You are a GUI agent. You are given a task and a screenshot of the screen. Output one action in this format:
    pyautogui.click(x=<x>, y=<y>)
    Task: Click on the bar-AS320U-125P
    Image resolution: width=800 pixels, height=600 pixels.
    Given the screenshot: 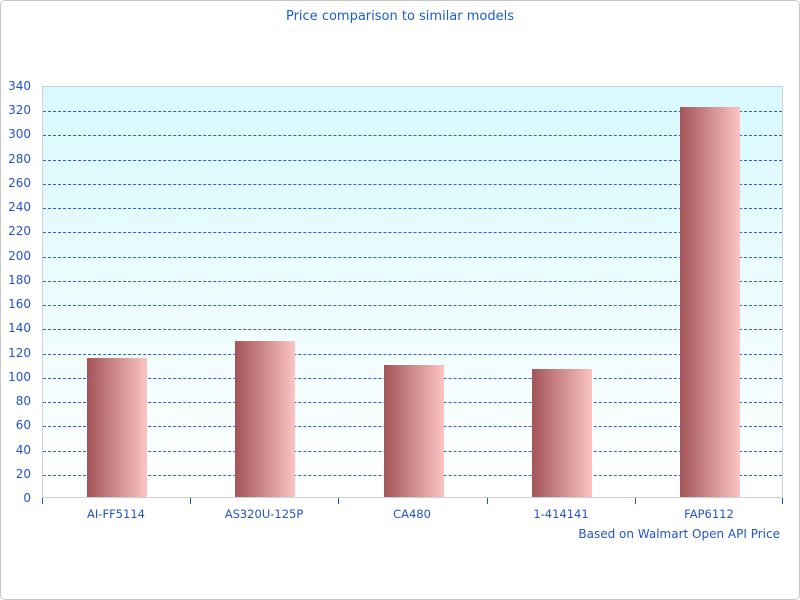 What is the action you would take?
    pyautogui.click(x=265, y=419)
    